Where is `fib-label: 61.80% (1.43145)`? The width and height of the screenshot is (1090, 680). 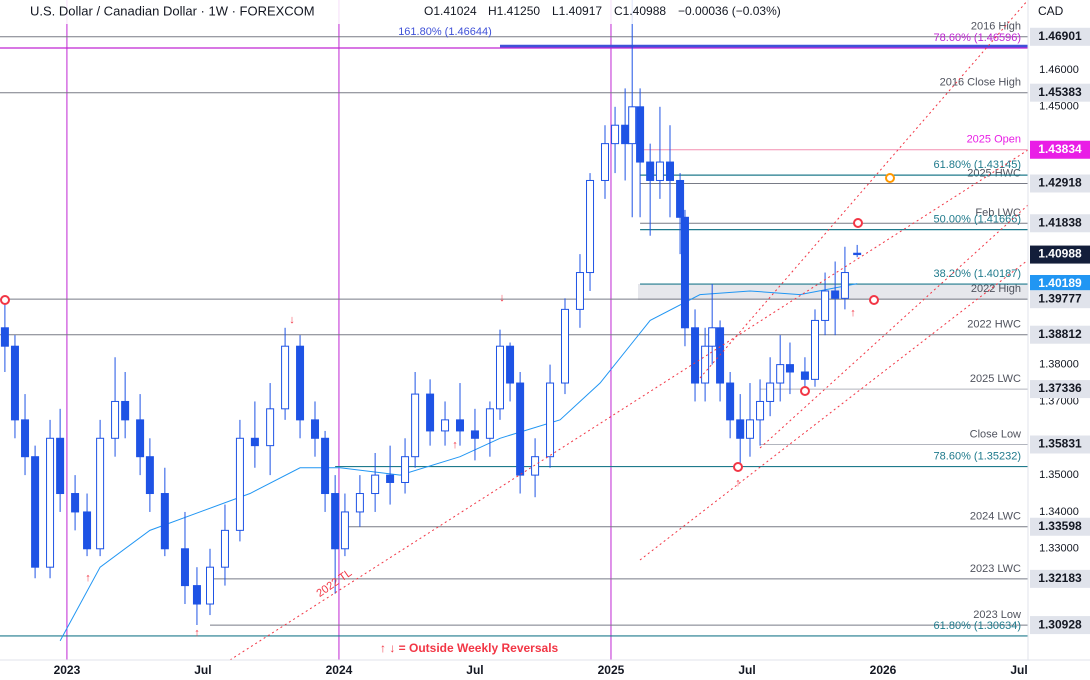 fib-label: 61.80% (1.43145) is located at coordinates (977, 165).